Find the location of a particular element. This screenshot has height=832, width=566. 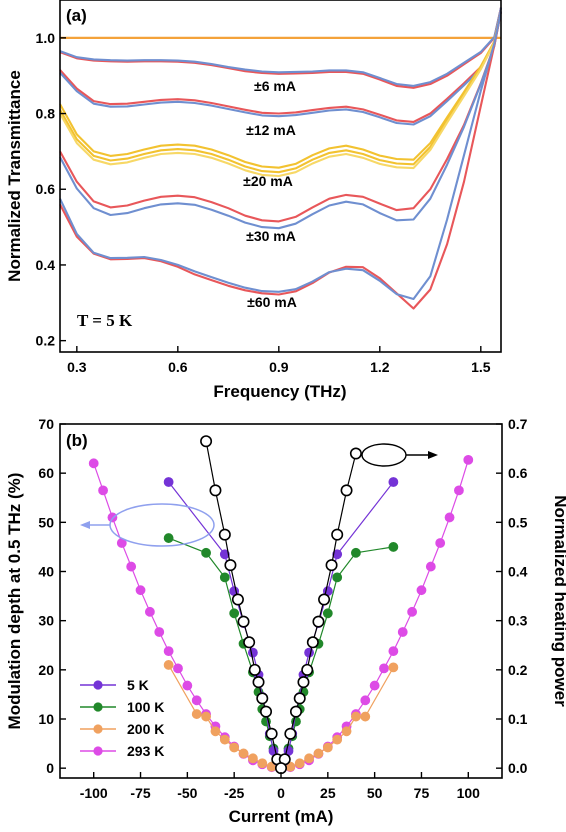

right-y-tick-label: 0.1 is located at coordinates (518, 719).